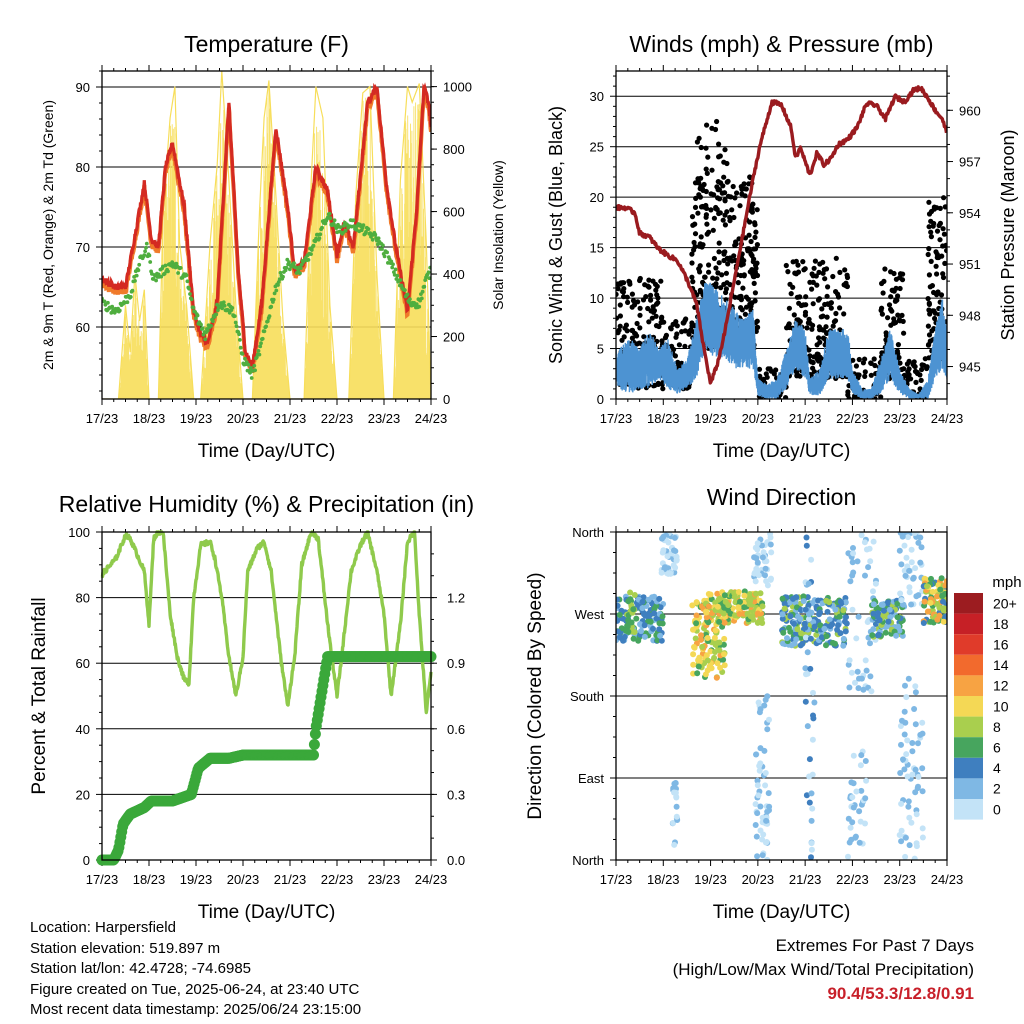  I want to click on humidity-ylabel: Percent & Total Rainfall, so click(39, 695).